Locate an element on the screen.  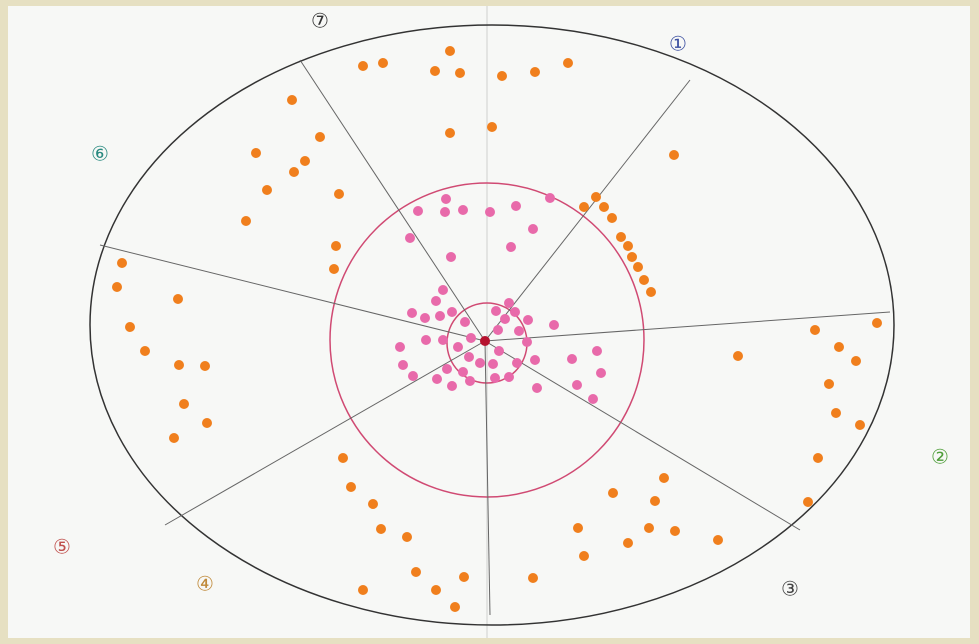
section-number: ② is located at coordinates (940, 457).